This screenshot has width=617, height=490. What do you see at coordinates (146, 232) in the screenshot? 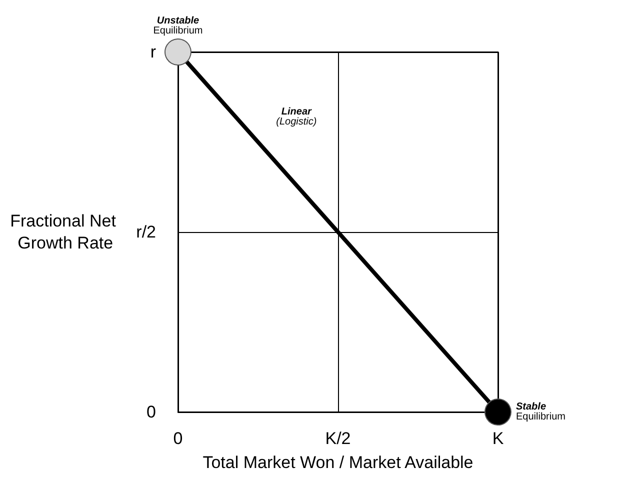
I see `text: r/2` at bounding box center [146, 232].